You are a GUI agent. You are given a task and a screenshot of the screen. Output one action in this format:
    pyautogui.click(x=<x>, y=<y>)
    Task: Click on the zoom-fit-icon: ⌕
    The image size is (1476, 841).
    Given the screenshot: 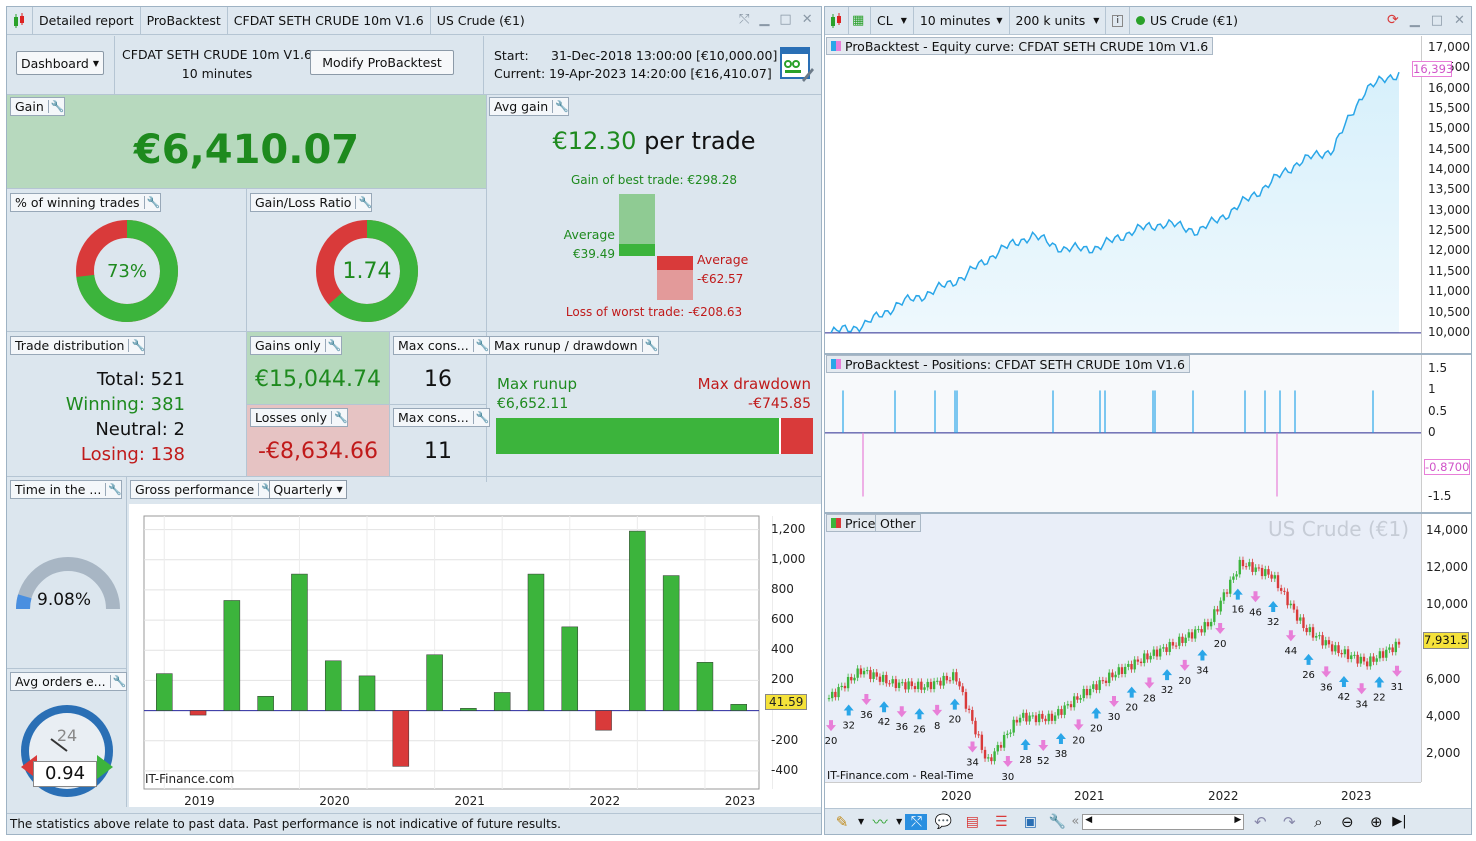 What is the action you would take?
    pyautogui.click(x=1318, y=821)
    